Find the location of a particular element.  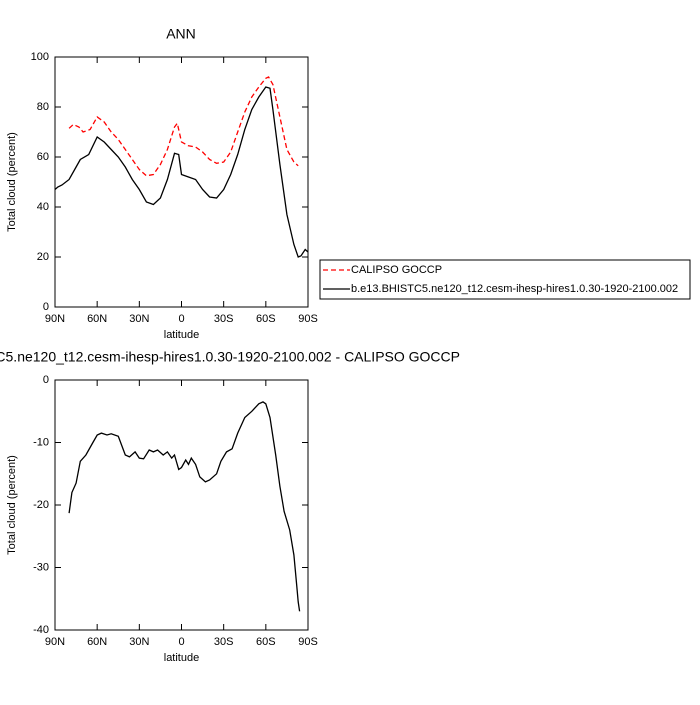

y-tick-label: 60 is located at coordinates (43, 157).